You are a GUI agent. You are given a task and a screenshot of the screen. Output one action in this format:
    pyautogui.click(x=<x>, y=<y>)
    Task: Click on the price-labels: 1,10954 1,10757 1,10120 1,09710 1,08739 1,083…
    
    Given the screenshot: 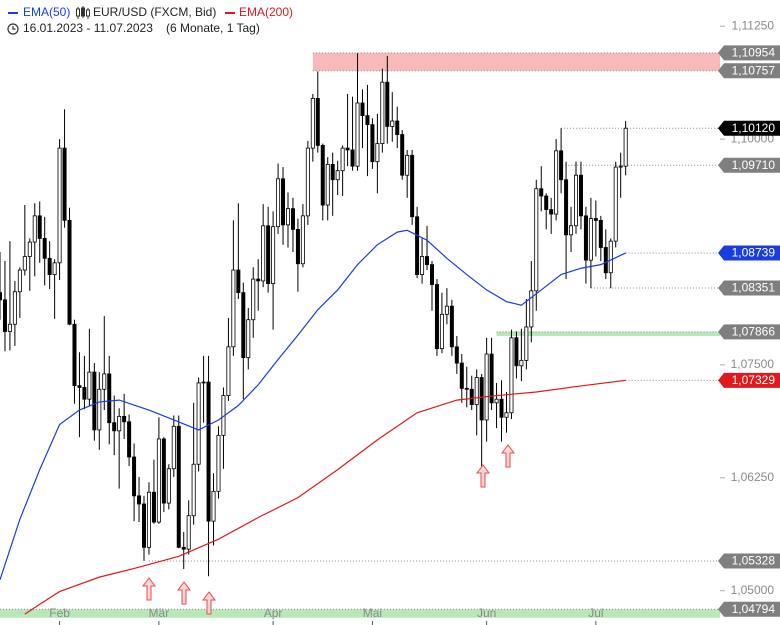 What is the action you would take?
    pyautogui.click(x=749, y=331)
    